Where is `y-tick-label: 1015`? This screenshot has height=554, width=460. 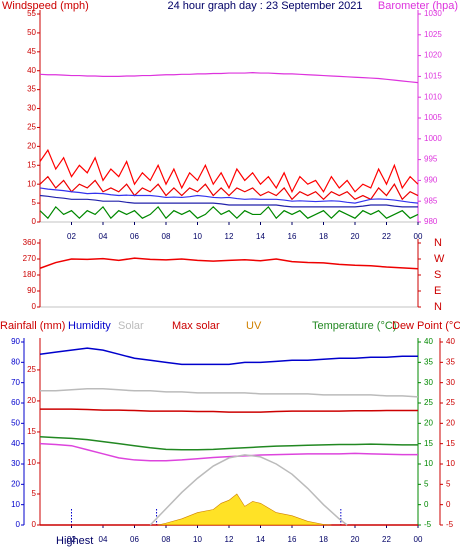
y-tick-label: 1015 is located at coordinates (433, 76).